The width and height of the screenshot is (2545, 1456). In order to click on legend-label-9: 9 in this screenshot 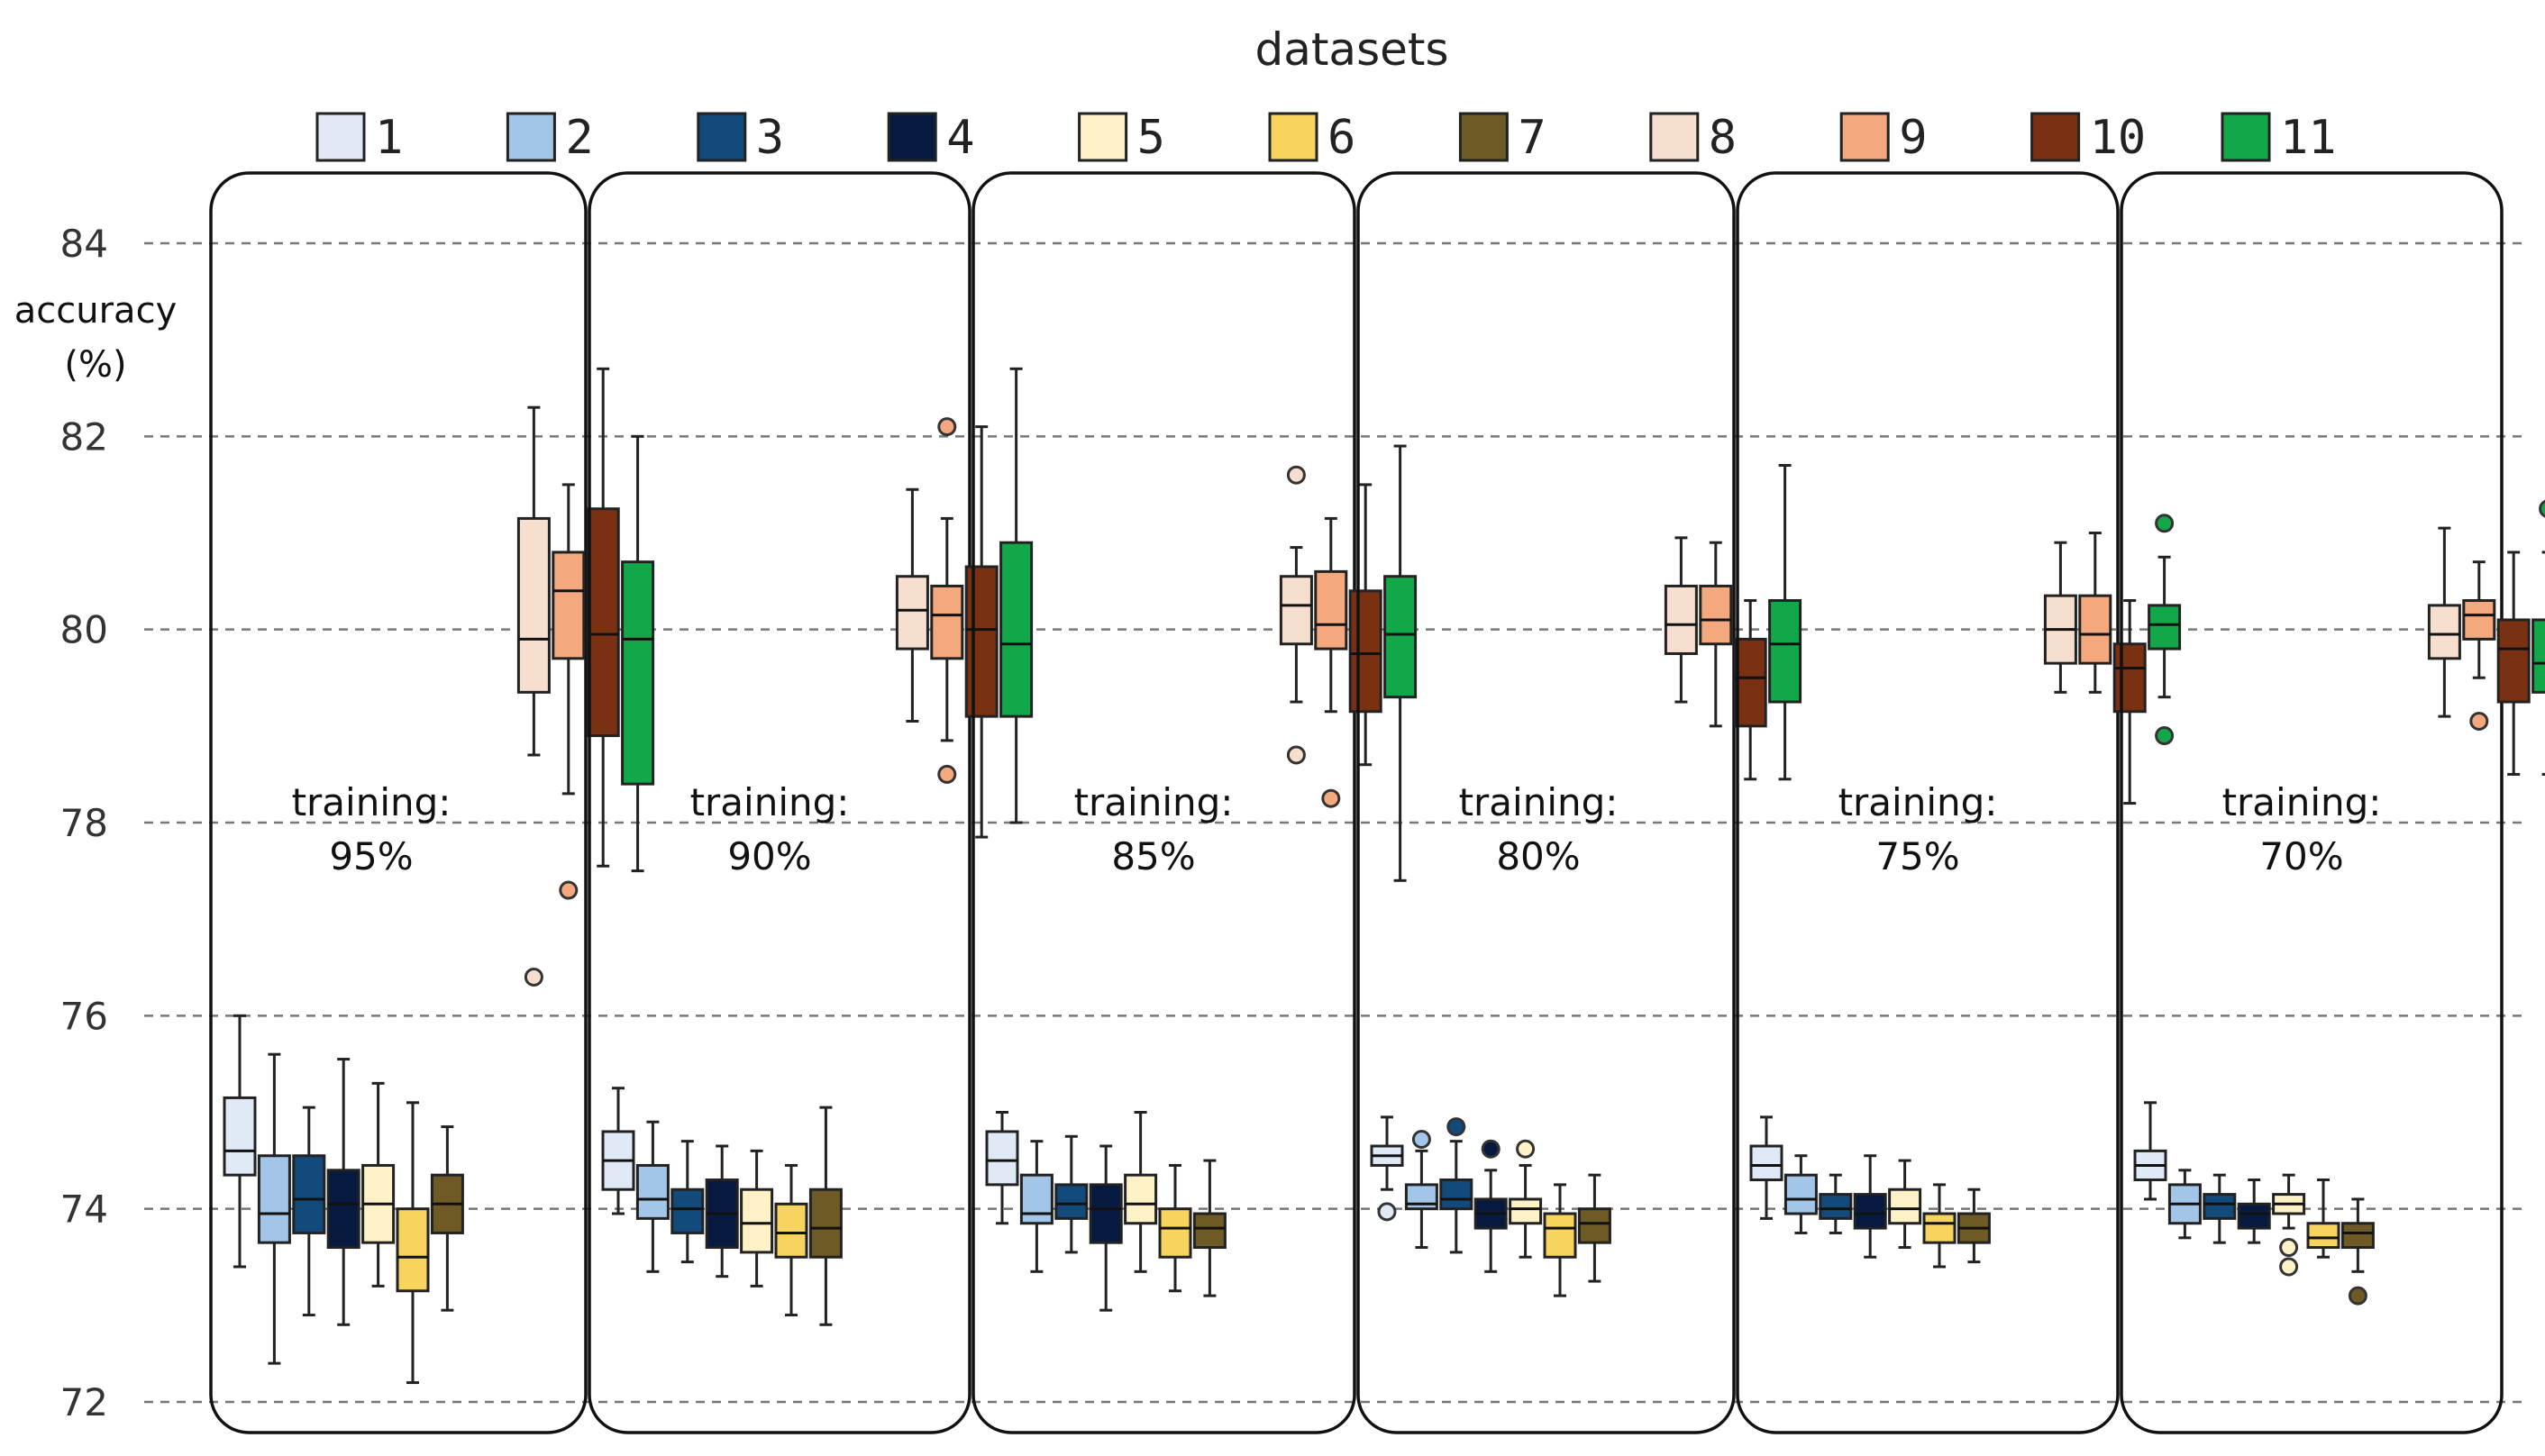, I will do `click(1913, 138)`.